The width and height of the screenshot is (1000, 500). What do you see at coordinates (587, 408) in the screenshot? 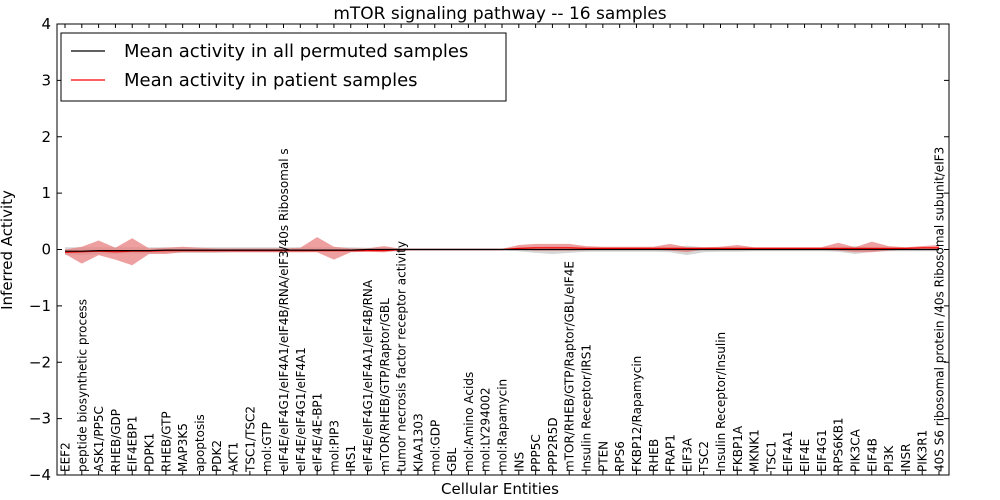
I see `x-tick-label: Insulin Receptor/IRS1` at bounding box center [587, 408].